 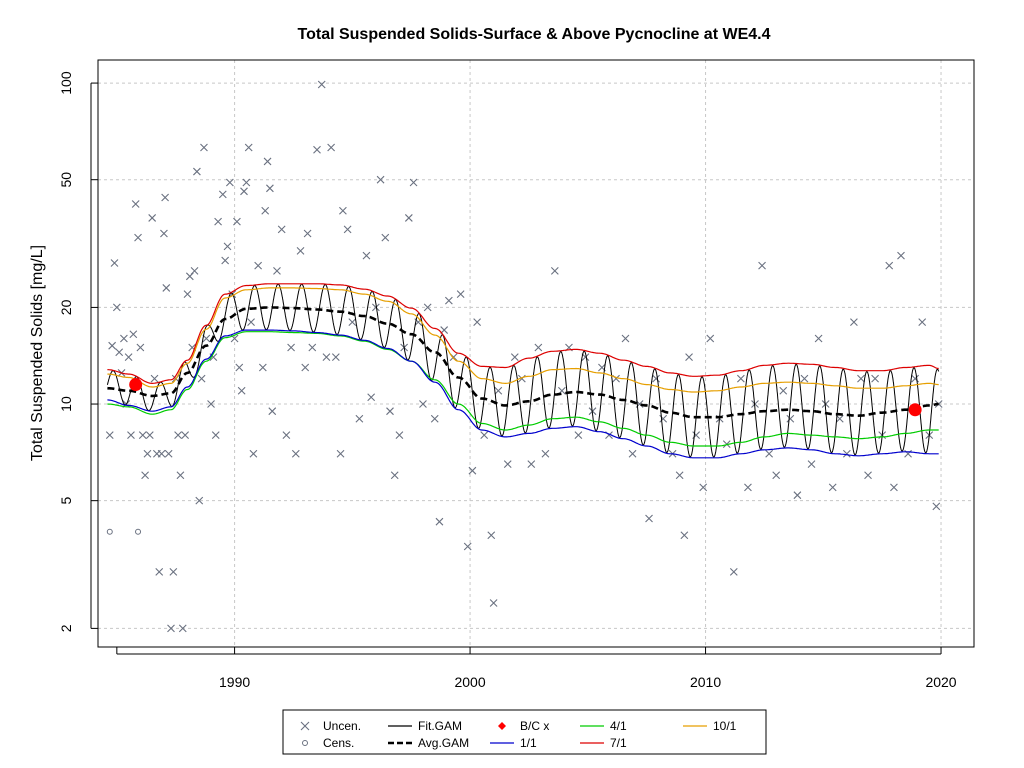 I want to click on y-tick-label: 20, so click(x=66, y=307).